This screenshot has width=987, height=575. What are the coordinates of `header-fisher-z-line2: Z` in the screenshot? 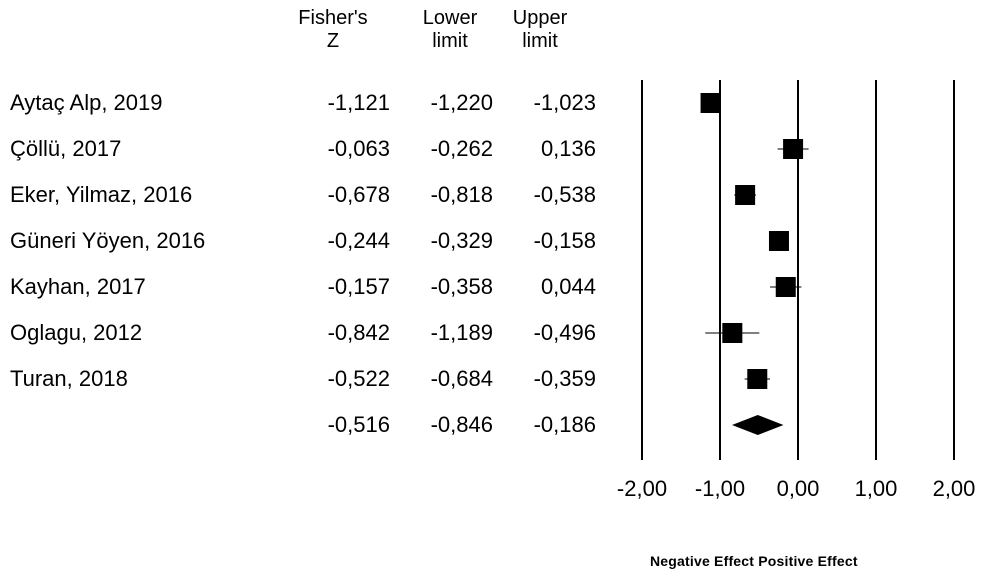 It's located at (333, 41).